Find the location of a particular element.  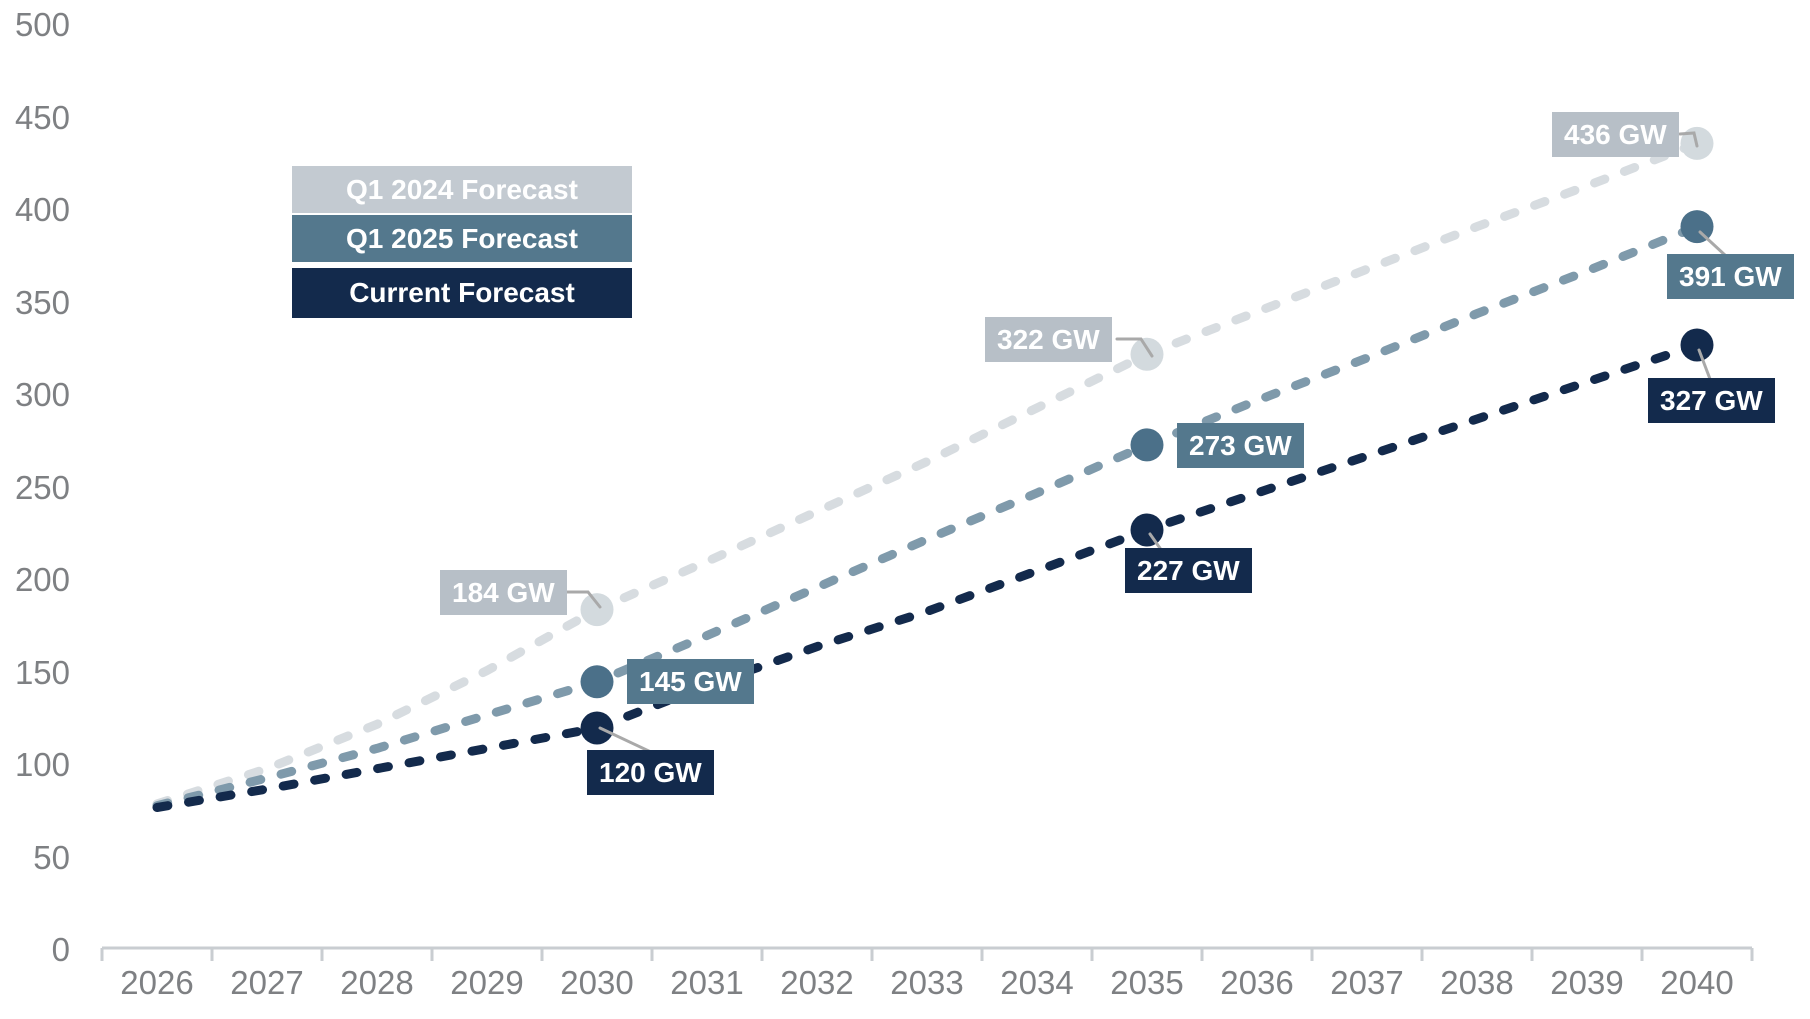

x-axis-label-2028: 2028 is located at coordinates (377, 982).